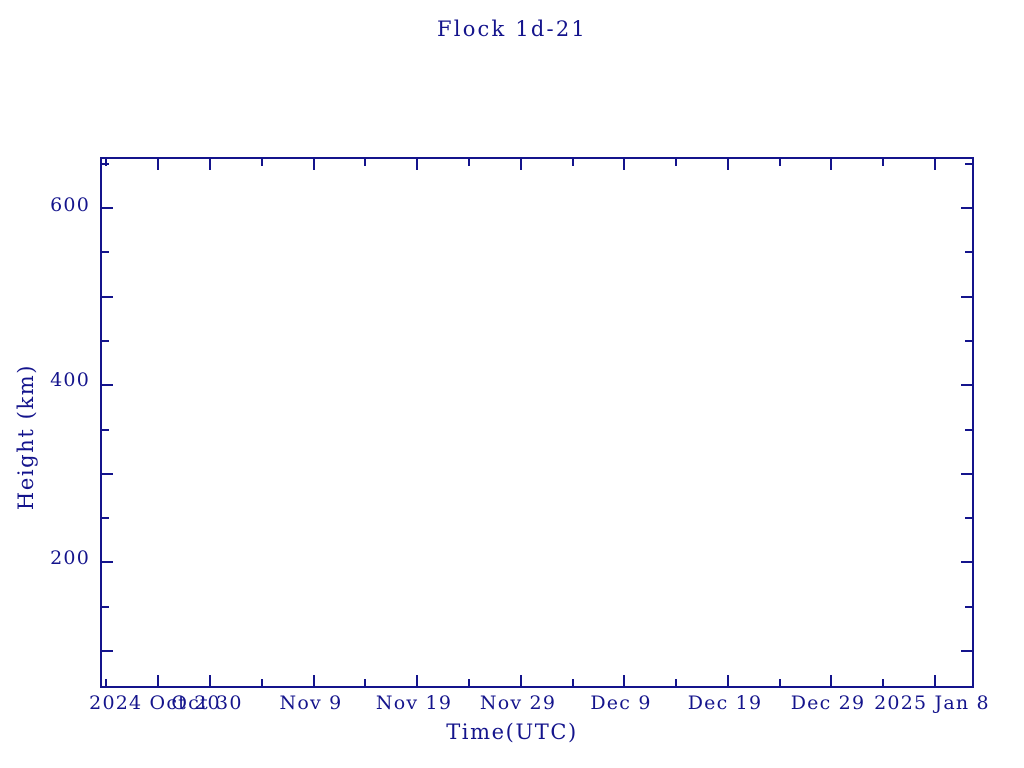 This screenshot has width=1024, height=768. I want to click on x-tick-label: 2025 Jan 8, so click(932, 703).